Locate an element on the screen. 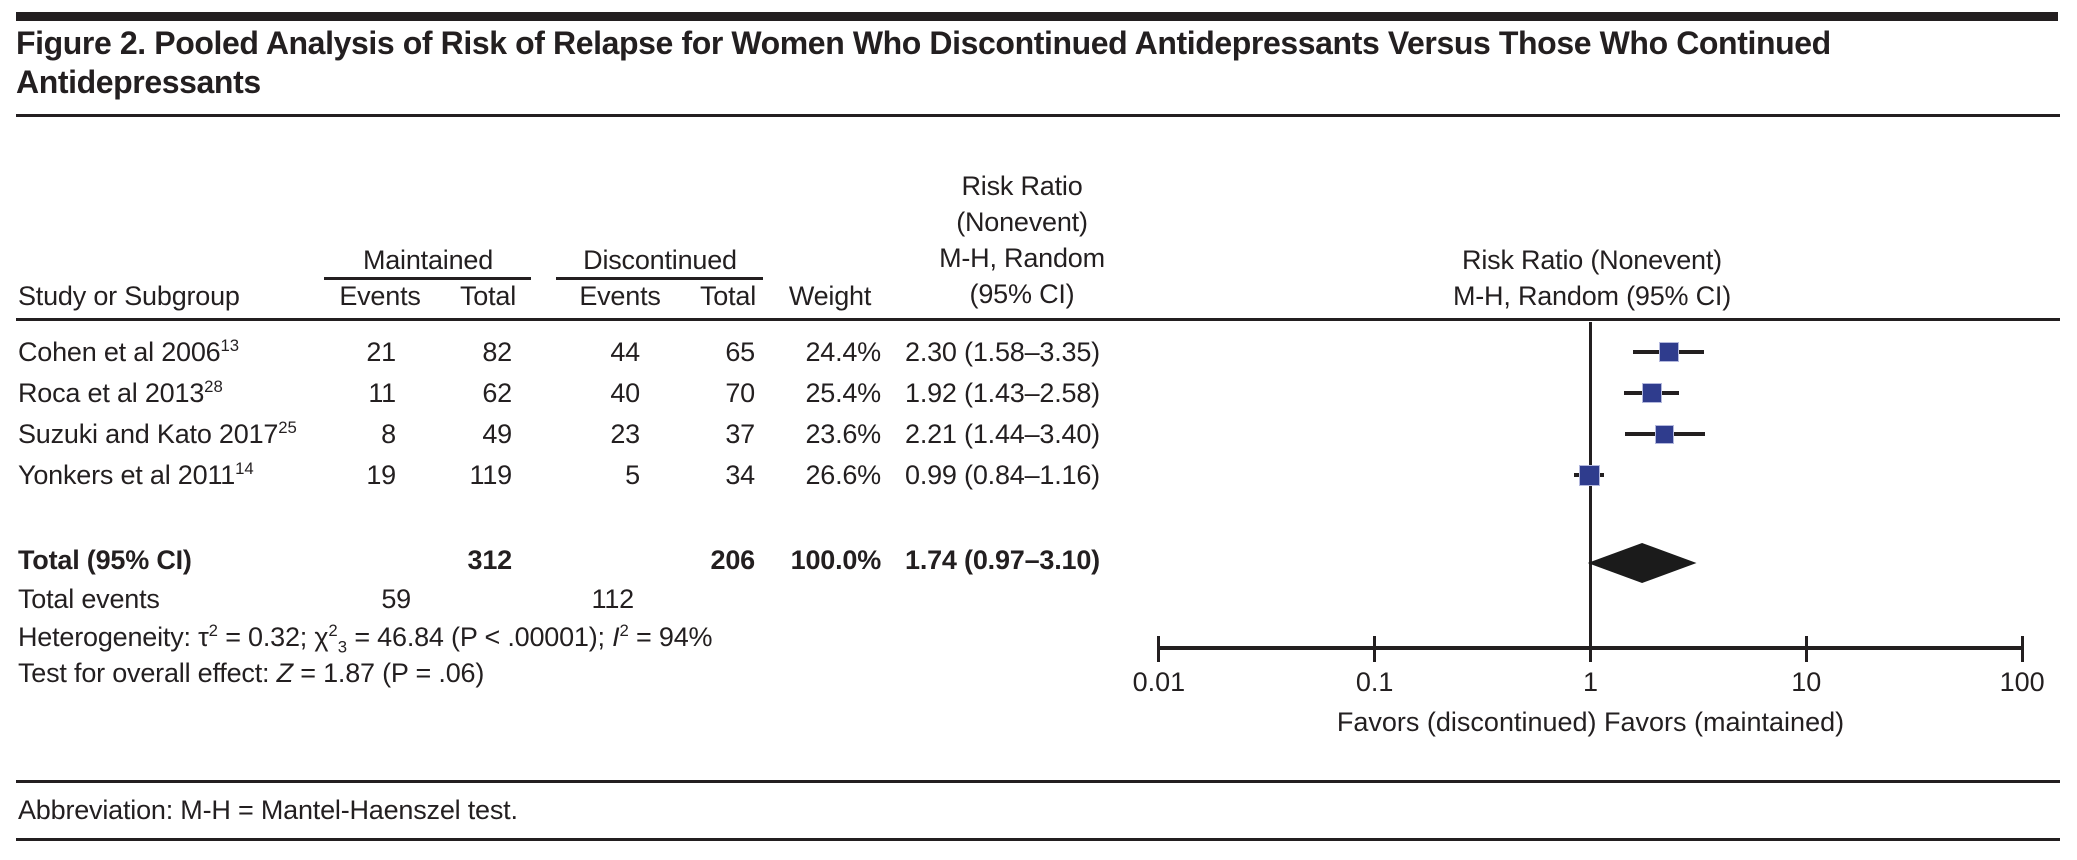 The image size is (2077, 860). x-tick-label: 10 is located at coordinates (1806, 682).